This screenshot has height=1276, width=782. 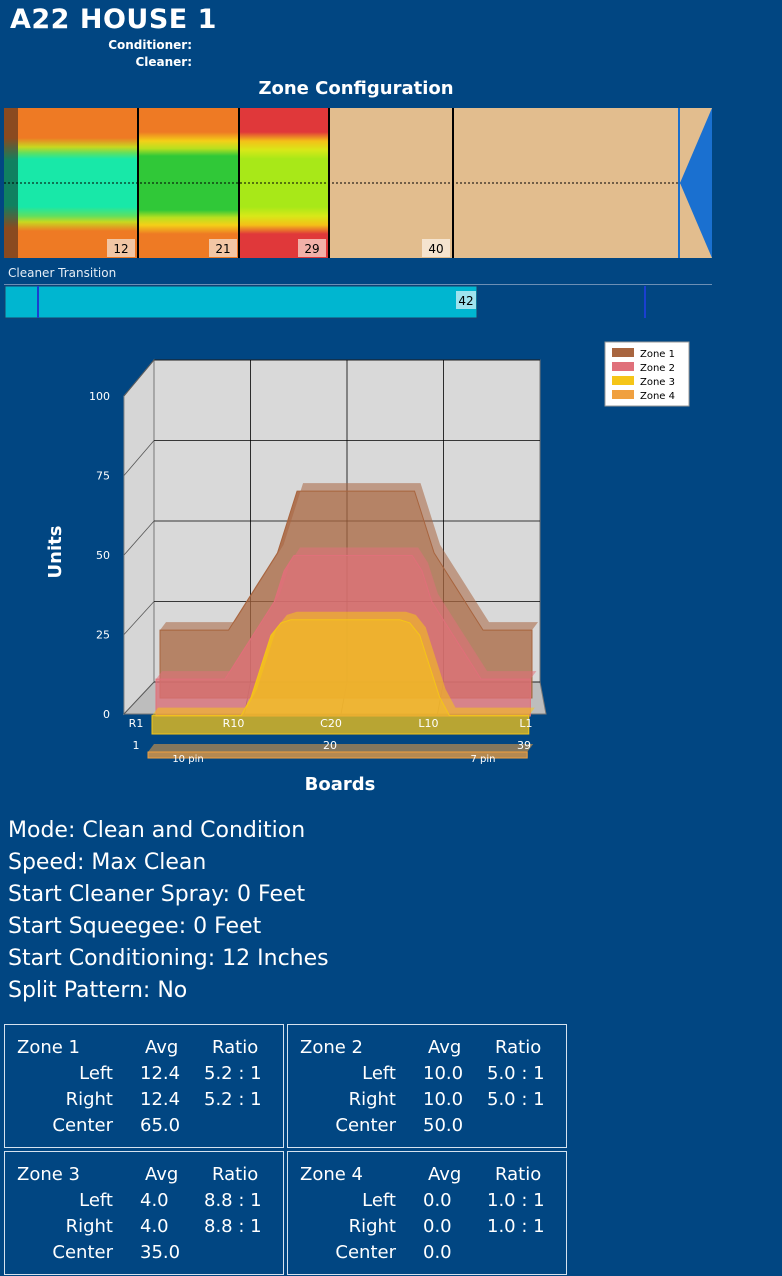 What do you see at coordinates (435, 249) in the screenshot?
I see `zone-marker-40: 40` at bounding box center [435, 249].